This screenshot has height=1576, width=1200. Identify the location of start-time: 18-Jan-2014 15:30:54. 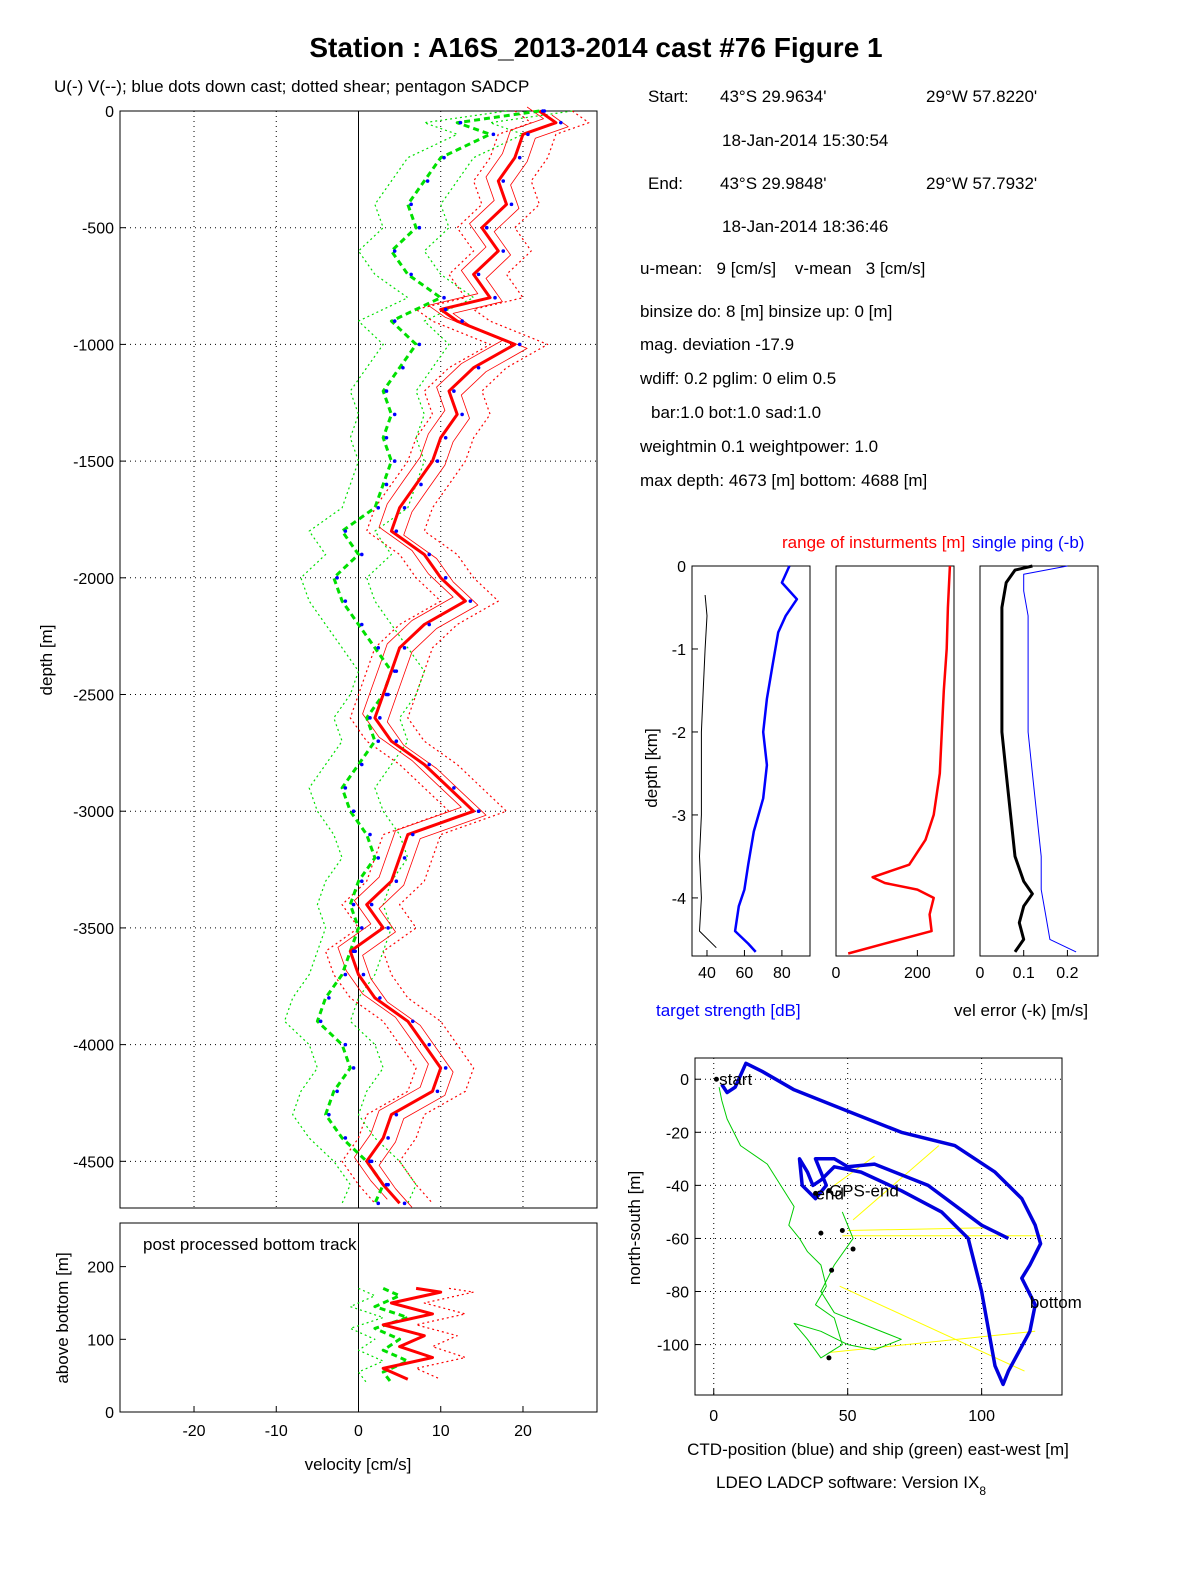
(805, 140).